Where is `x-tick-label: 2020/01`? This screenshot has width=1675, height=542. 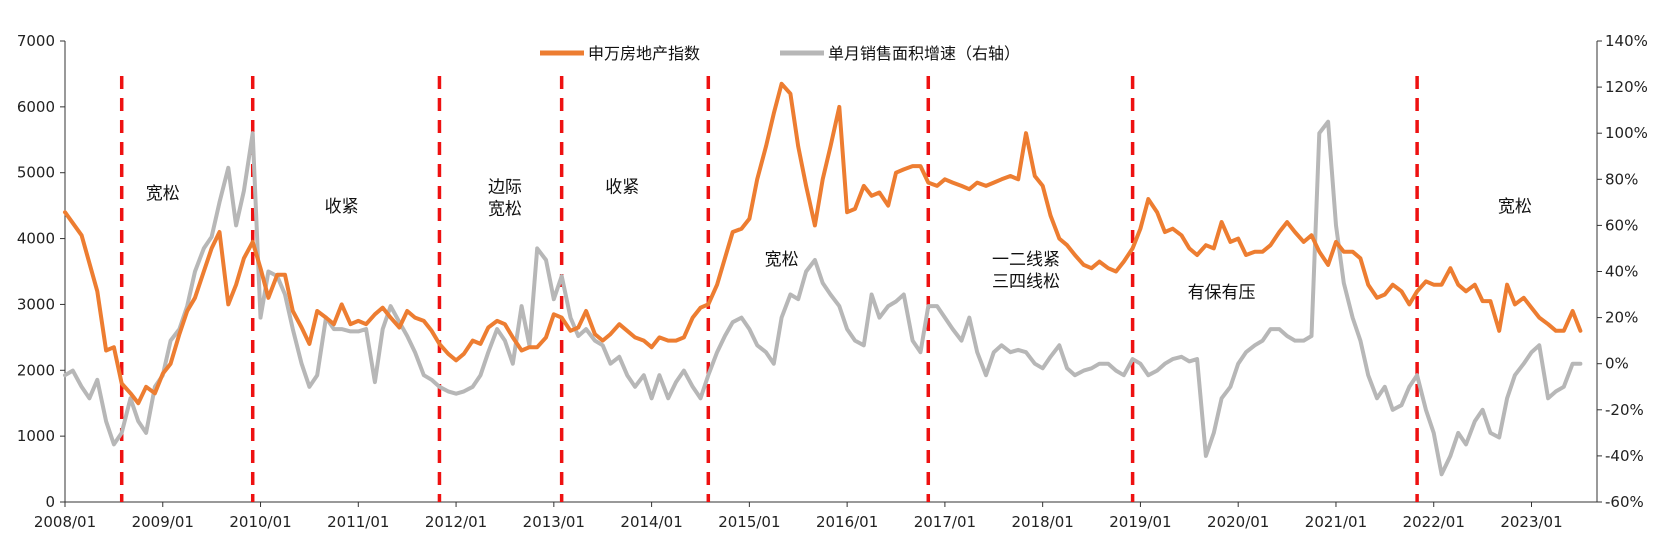 x-tick-label: 2020/01 is located at coordinates (1238, 522).